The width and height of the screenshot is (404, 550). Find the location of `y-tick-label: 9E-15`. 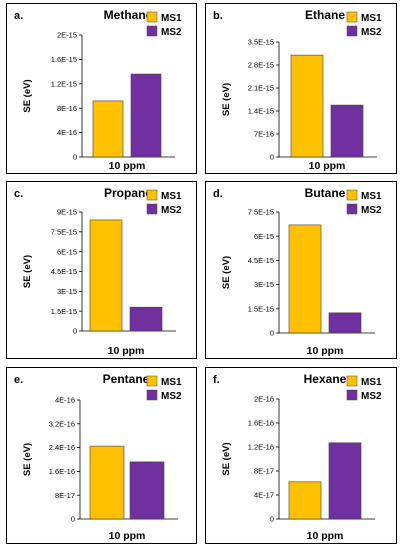

y-tick-label: 9E-15 is located at coordinates (67, 212).